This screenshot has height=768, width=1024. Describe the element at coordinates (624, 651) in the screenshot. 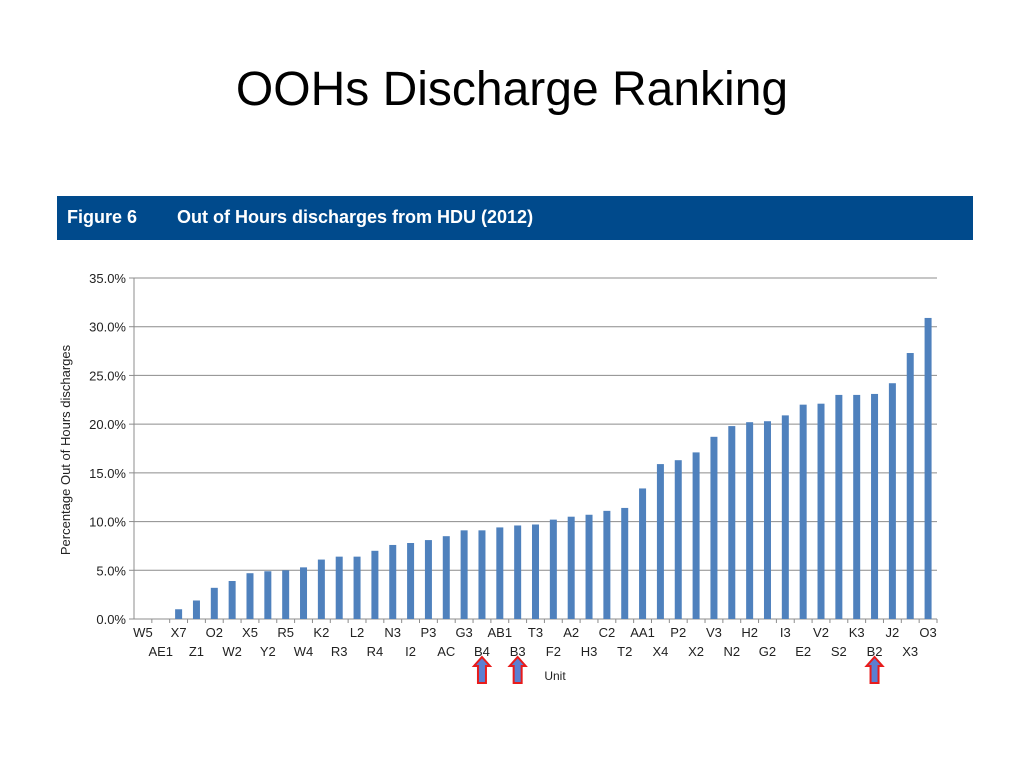

I see `x-tick-label: T2` at that location.